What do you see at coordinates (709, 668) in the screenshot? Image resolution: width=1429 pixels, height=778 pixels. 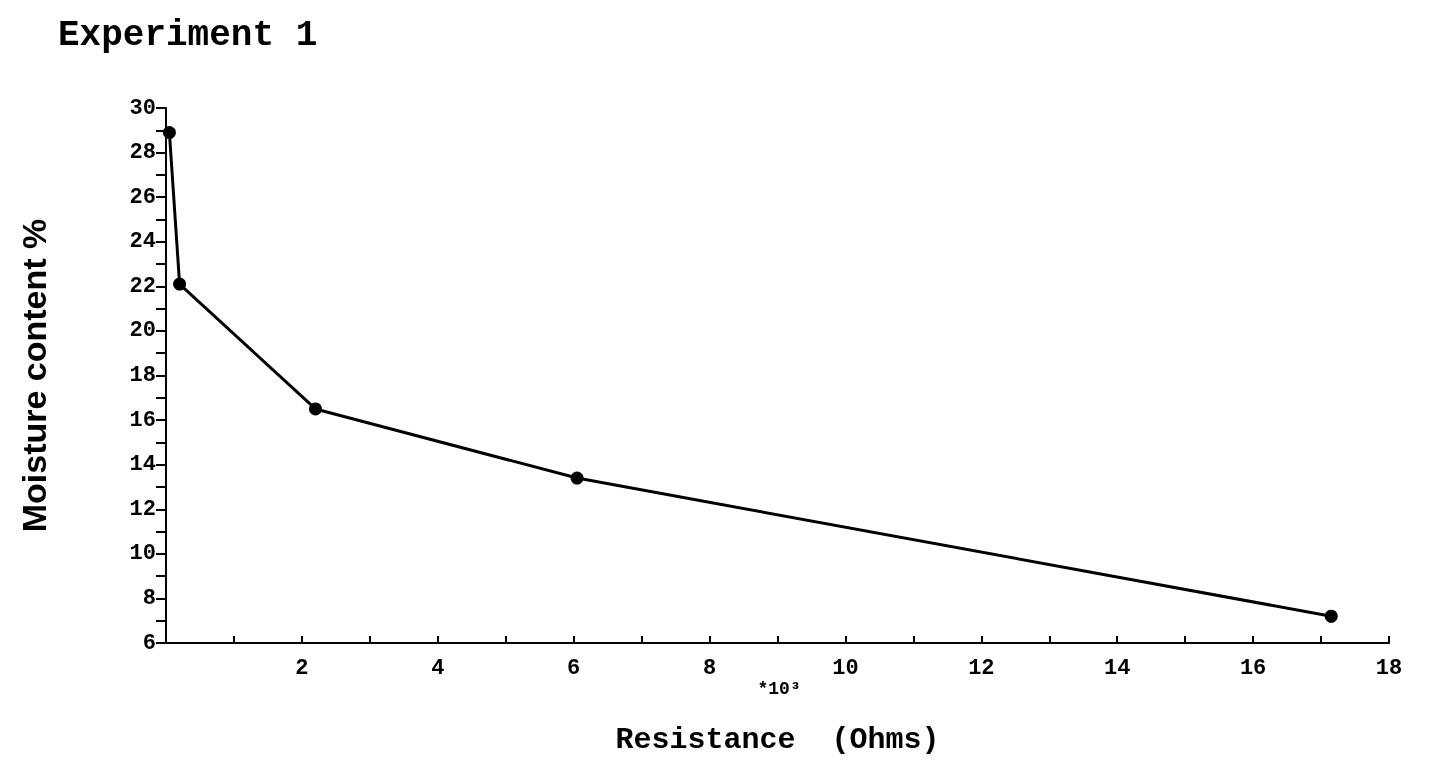 I see `x-tick-label: 8` at bounding box center [709, 668].